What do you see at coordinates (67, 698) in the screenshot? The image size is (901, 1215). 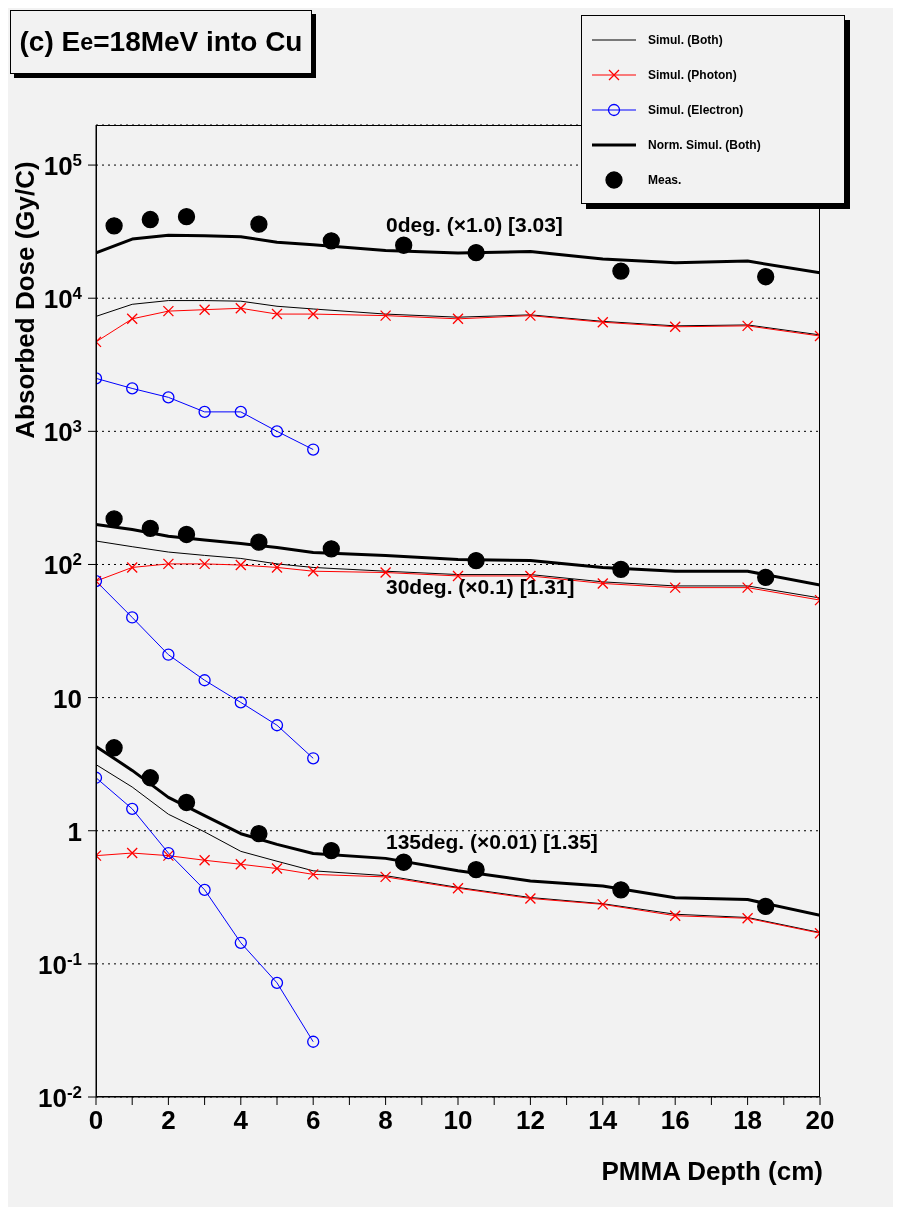 I see `y-tick-label: 10` at bounding box center [67, 698].